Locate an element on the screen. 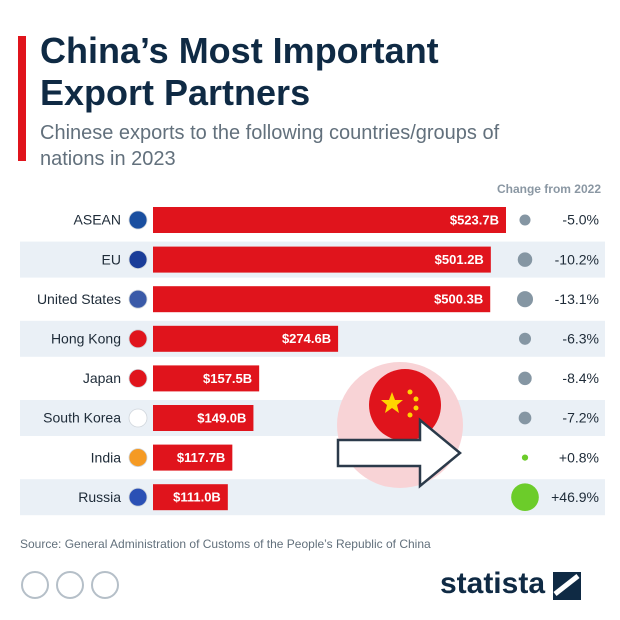 The image size is (620, 620). category-label: South Korea is located at coordinates (82, 418).